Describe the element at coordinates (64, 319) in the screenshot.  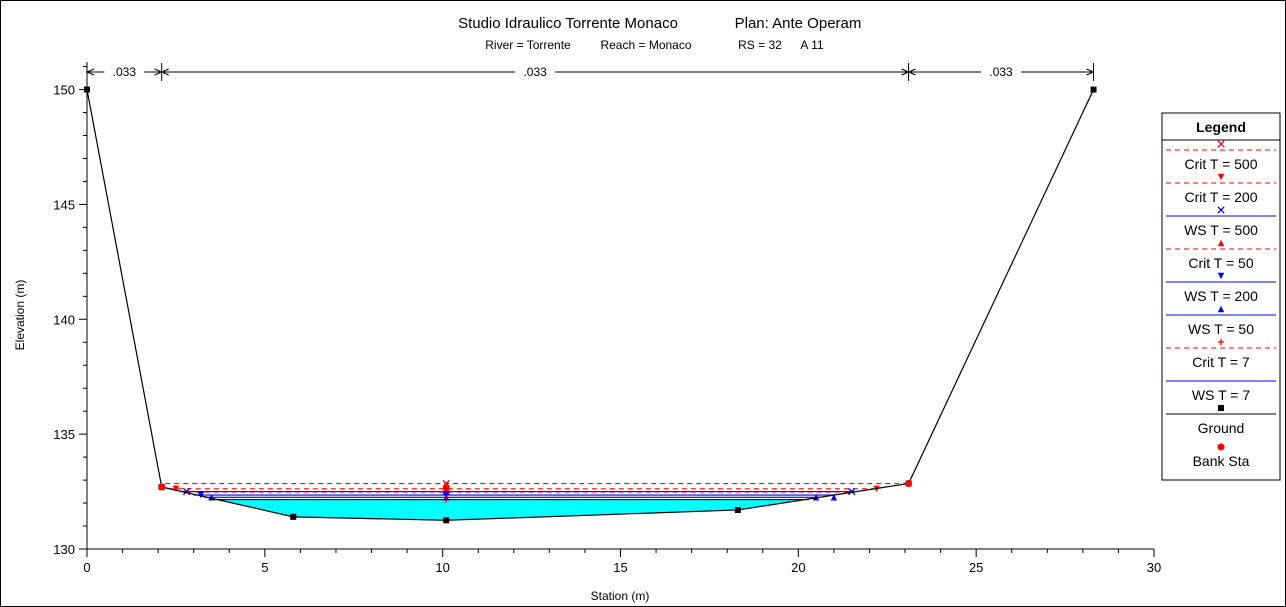
I see `y-tick-label: 140` at that location.